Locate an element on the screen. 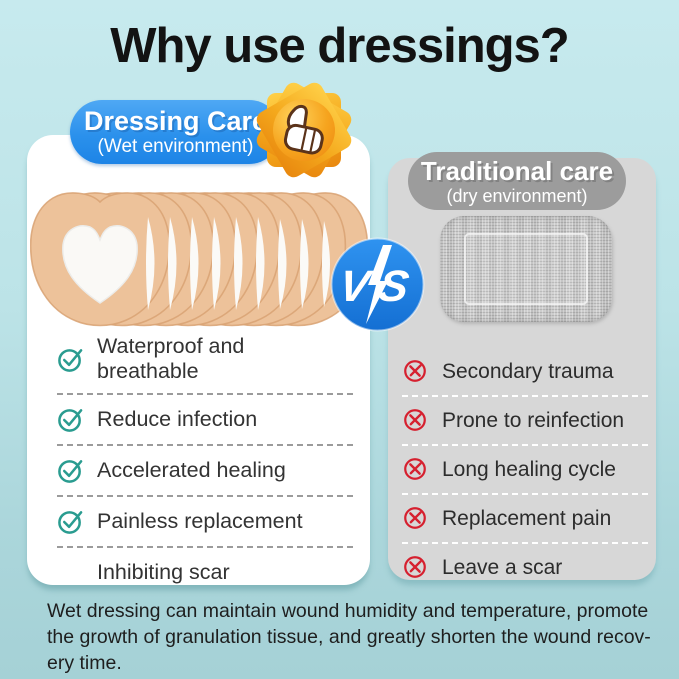 This screenshot has width=679, height=679. dressing-care-badge: Dressing Care (Wet environment) is located at coordinates (175, 132).